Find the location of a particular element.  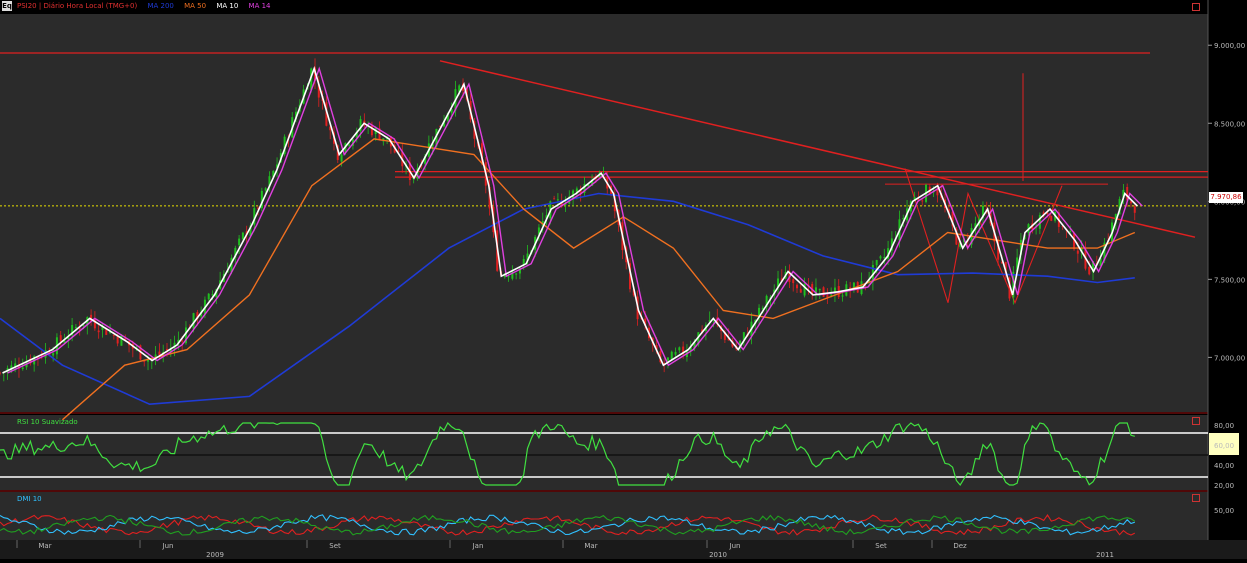

rsi-line is located at coordinates (567, 454).